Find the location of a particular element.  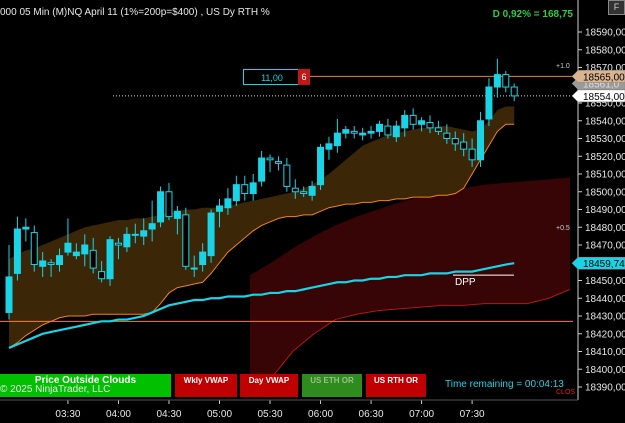

y-tick-label: 18470,00 is located at coordinates (605, 246).